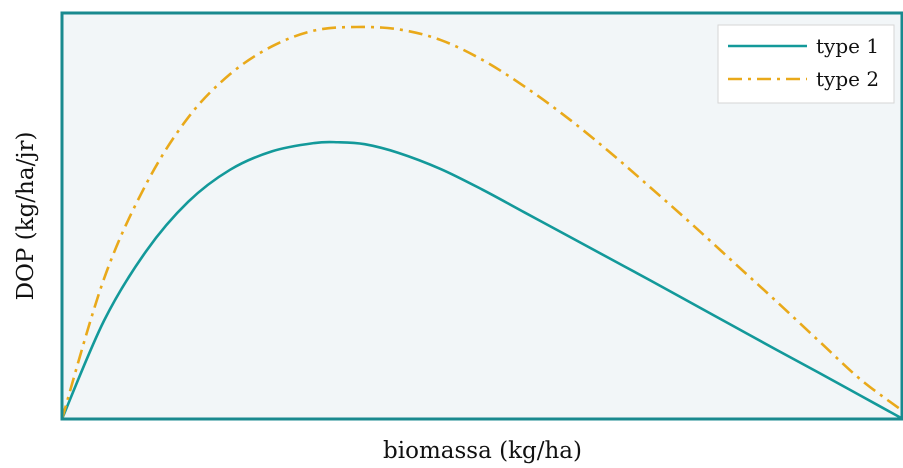 The image size is (903, 468). I want to click on y-axis-label: DOP (kg/ha/jr), so click(26, 216).